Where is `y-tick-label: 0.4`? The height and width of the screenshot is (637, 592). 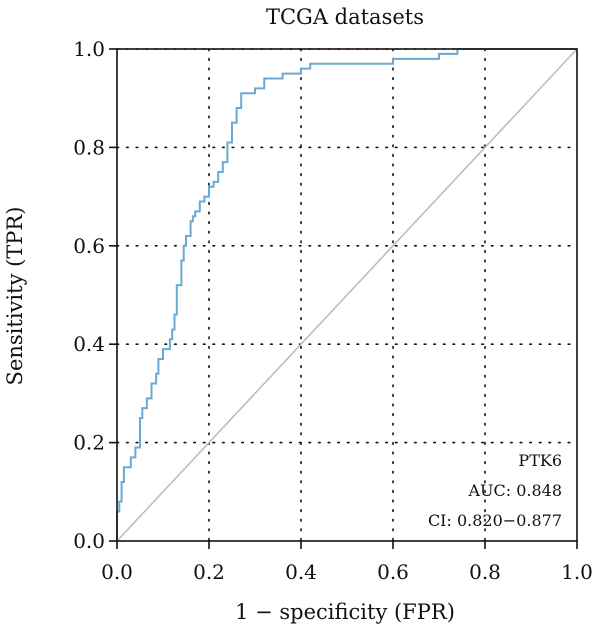 y-tick-label: 0.4 is located at coordinates (89, 344).